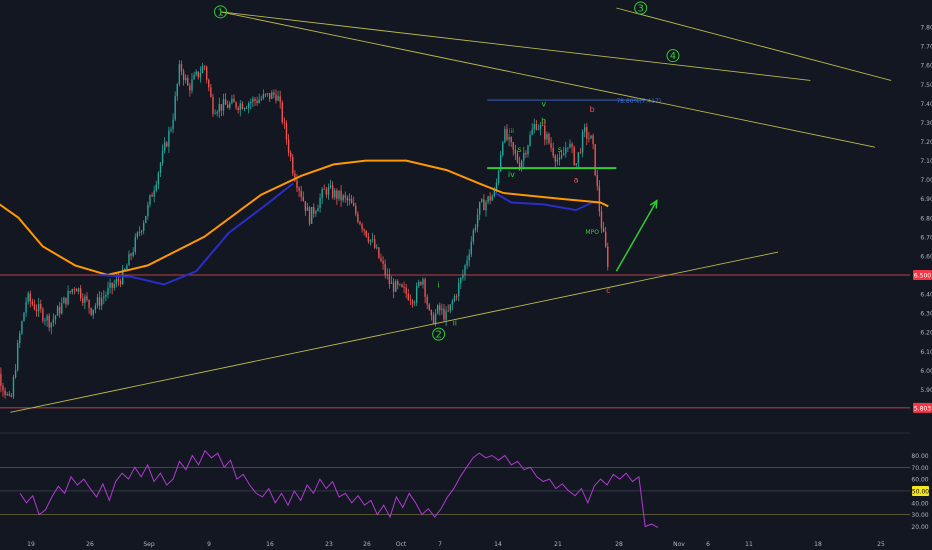 The width and height of the screenshot is (932, 550). Describe the element at coordinates (558, 544) in the screenshot. I see `time-tick-label: 21` at that location.